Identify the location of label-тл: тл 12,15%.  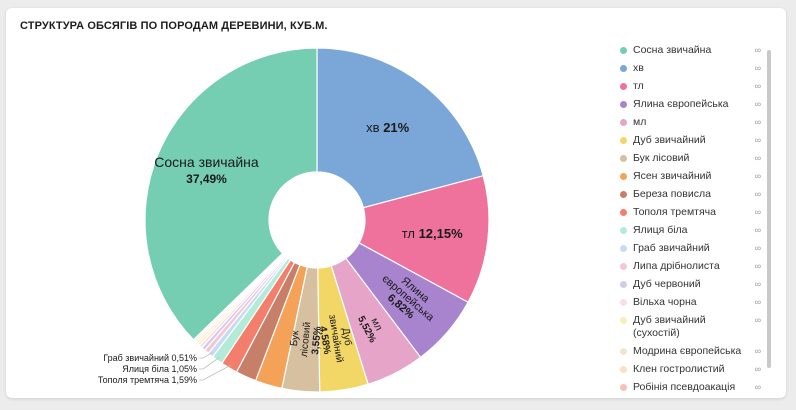
(432, 233).